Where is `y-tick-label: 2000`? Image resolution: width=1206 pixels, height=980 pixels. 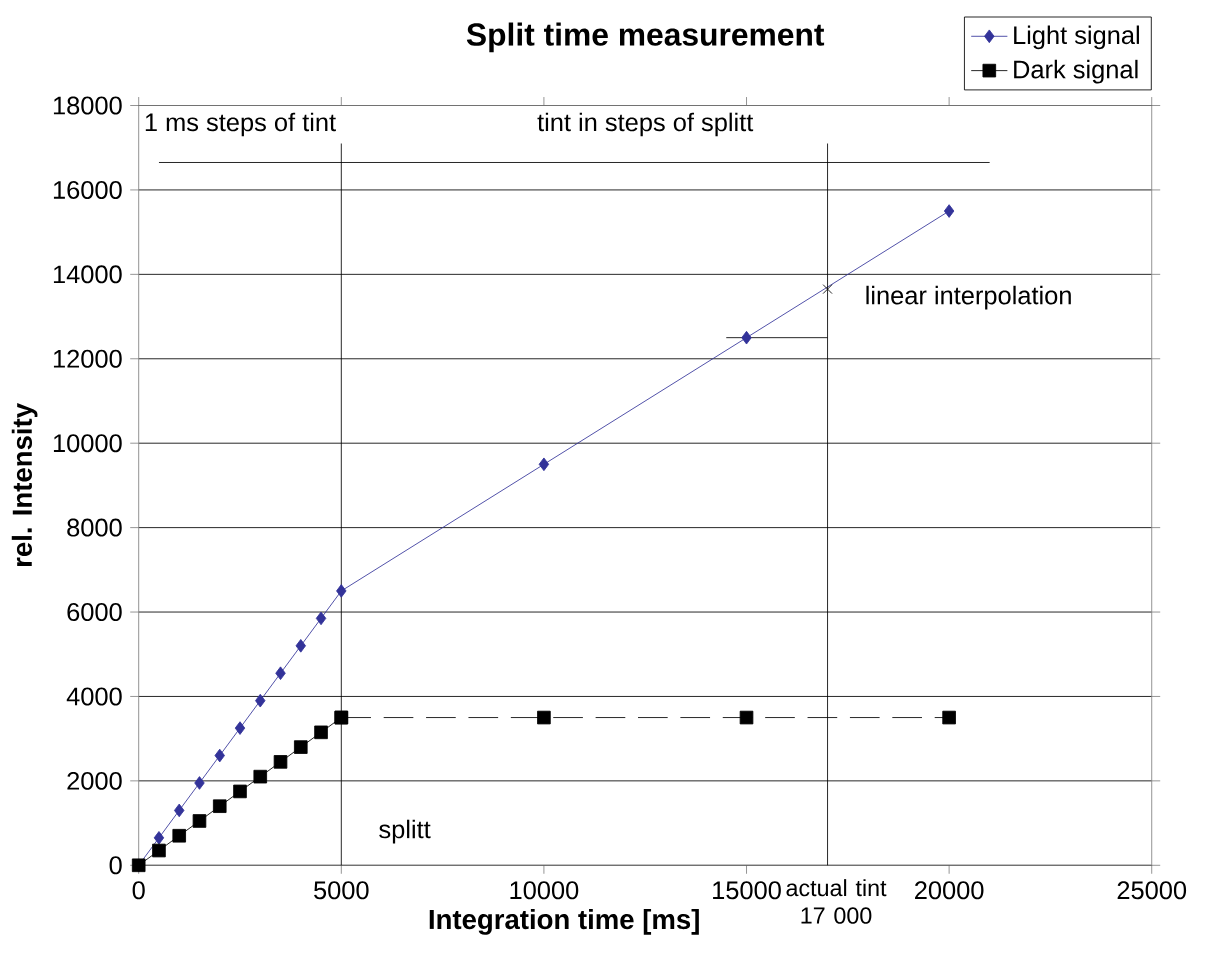
y-tick-label: 2000 is located at coordinates (94, 780).